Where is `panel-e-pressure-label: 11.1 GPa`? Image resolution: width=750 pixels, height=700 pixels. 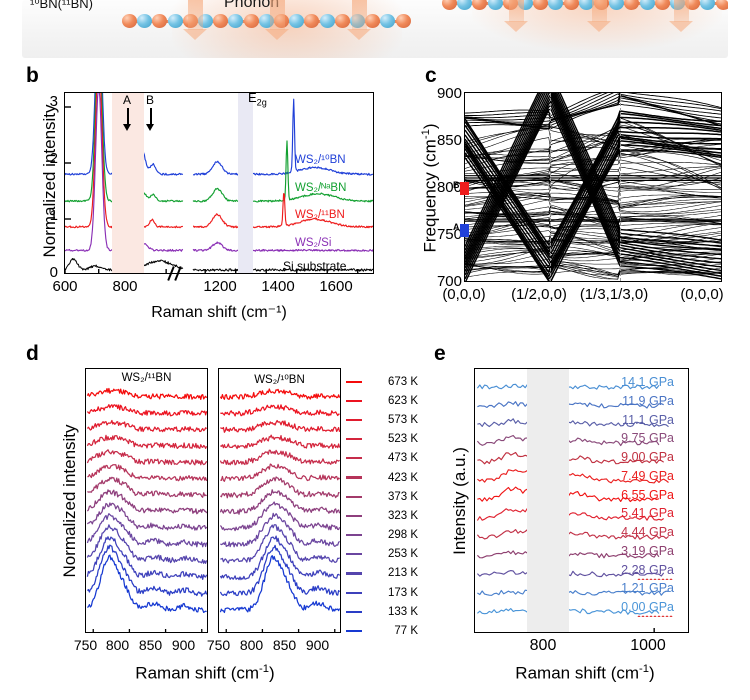 panel-e-pressure-label: 11.1 GPa is located at coordinates (648, 419).